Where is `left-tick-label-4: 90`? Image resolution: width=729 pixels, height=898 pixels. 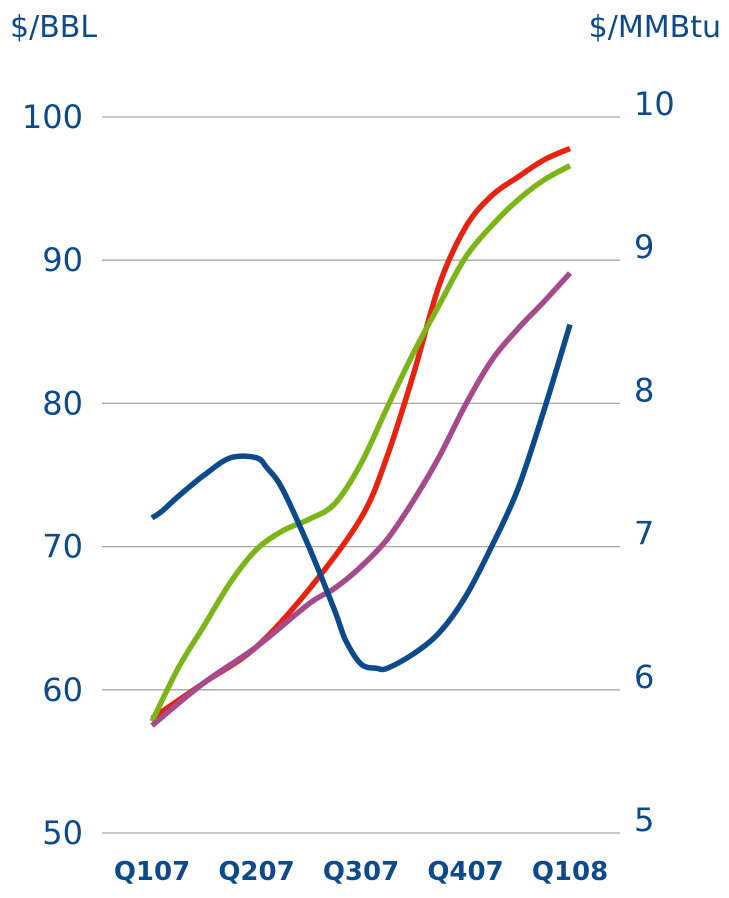 left-tick-label-4: 90 is located at coordinates (62, 260).